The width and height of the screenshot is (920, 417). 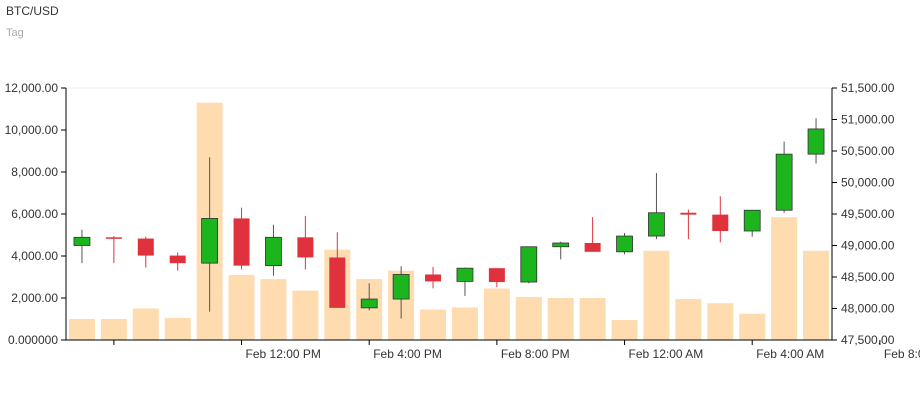 I want to click on right-tick-label: 48,500.00, so click(x=868, y=277).